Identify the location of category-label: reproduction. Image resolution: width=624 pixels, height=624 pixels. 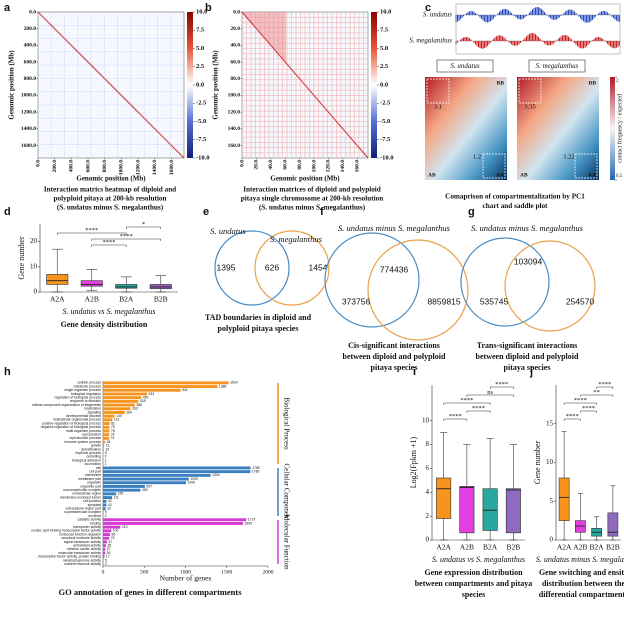
(91, 435).